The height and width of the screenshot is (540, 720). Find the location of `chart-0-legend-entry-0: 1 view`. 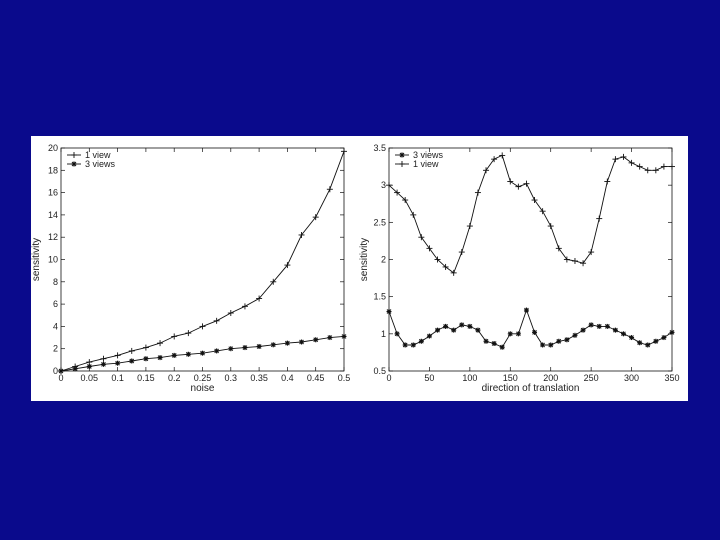

chart-0-legend-entry-0: 1 view is located at coordinates (89, 155).